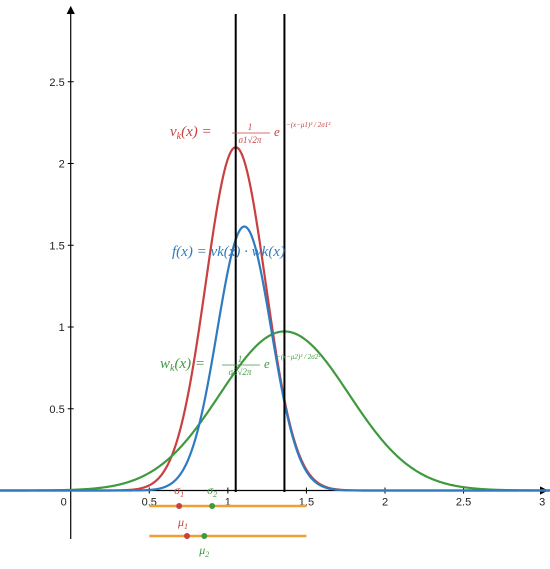 The image size is (550, 569). What do you see at coordinates (182, 365) in the screenshot?
I see `w_formula-lhs: wk(x) =` at bounding box center [182, 365].